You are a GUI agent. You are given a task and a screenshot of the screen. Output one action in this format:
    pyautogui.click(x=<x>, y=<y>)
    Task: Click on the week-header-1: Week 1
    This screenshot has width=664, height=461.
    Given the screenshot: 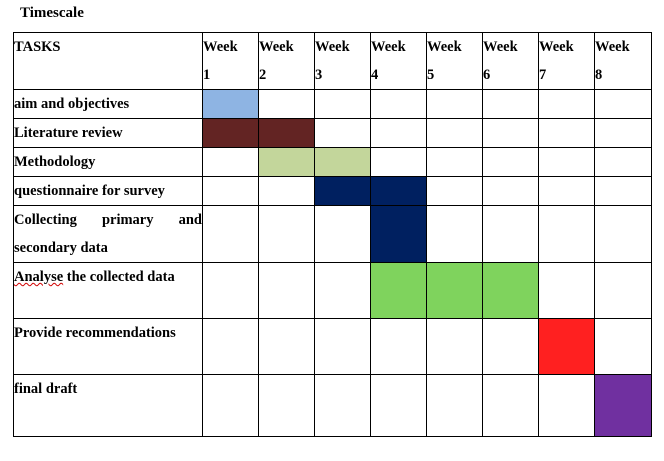 What is the action you would take?
    pyautogui.click(x=230, y=61)
    